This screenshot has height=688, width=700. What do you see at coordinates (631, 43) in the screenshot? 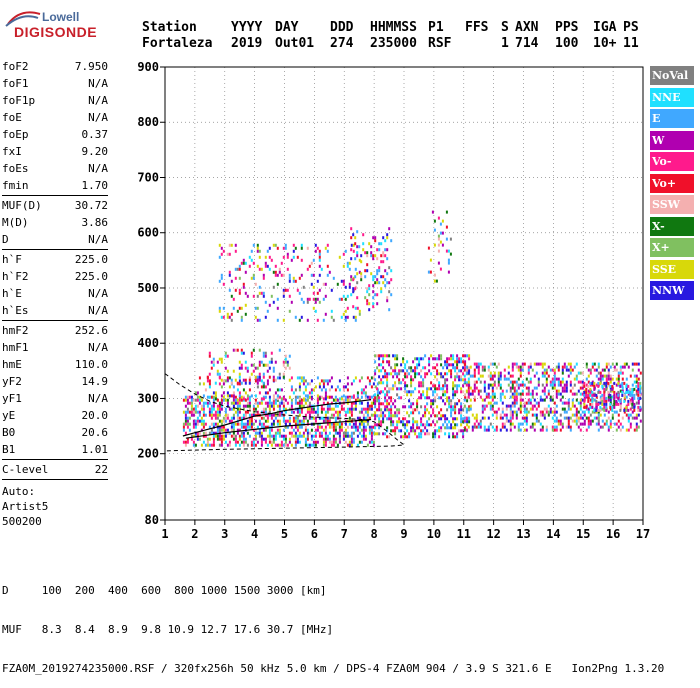
I see `header-value: 11` at bounding box center [631, 43].